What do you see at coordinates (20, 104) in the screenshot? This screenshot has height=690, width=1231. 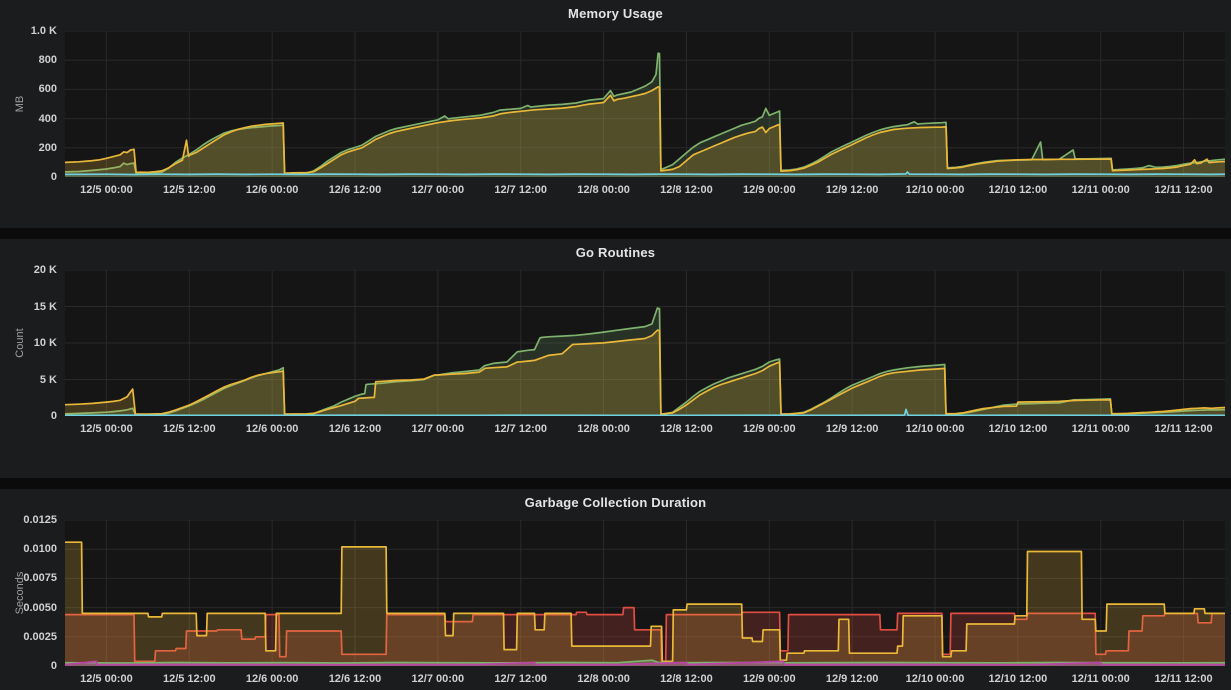 I see `y-axis-unit-label: MB` at bounding box center [20, 104].